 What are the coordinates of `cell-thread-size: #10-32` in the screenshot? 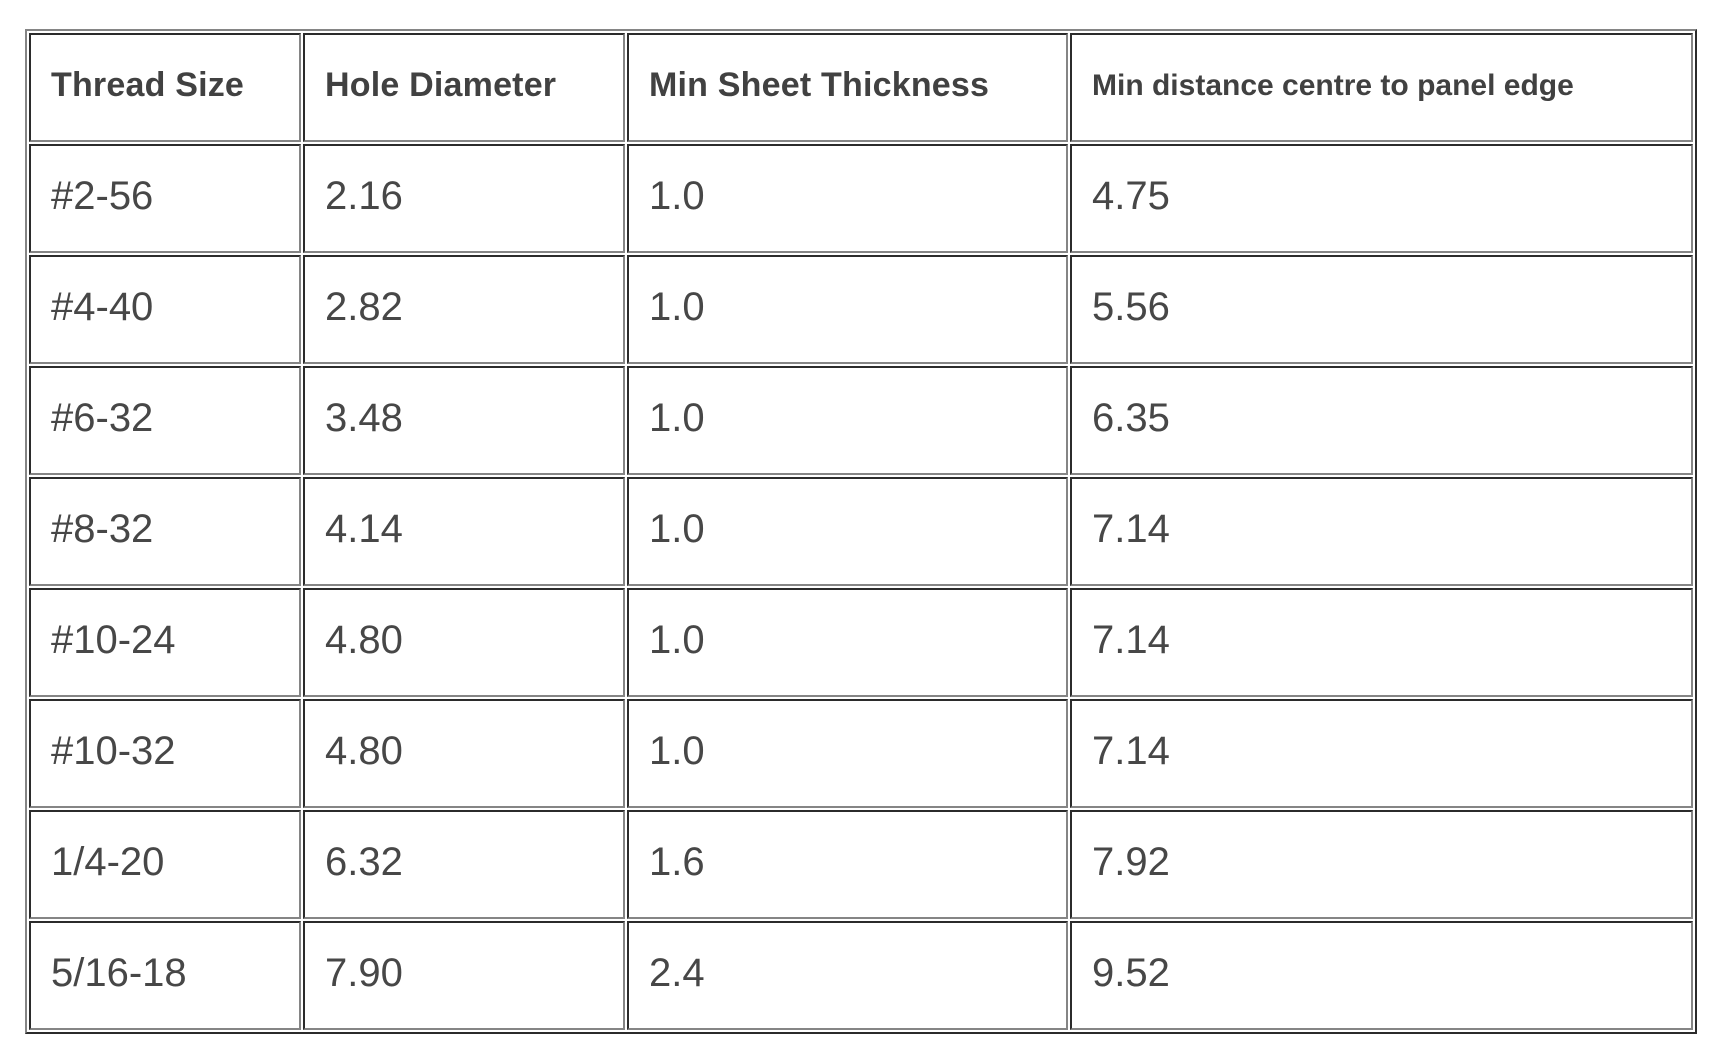 It's located at (165, 753).